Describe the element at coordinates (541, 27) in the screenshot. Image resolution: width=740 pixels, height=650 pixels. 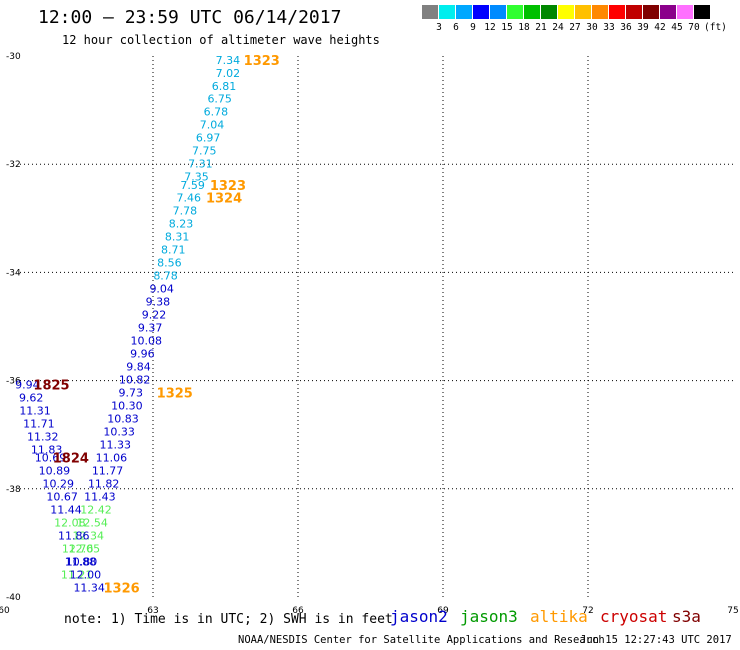
I see `scale-label: 21` at that location.